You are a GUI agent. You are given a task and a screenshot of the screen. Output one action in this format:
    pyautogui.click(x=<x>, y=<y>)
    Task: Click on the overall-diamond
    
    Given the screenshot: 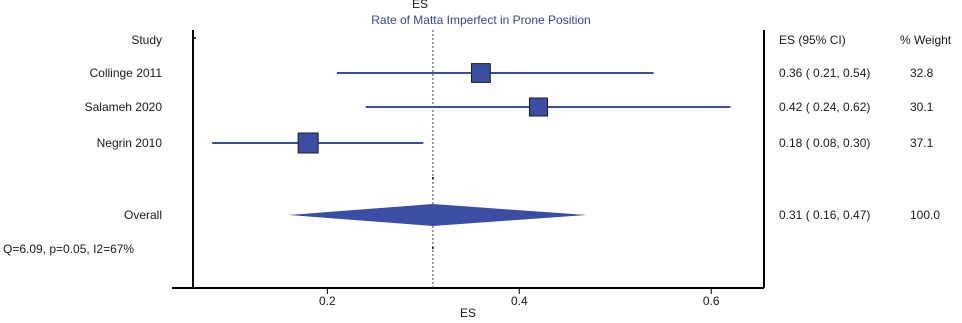 What is the action you would take?
    pyautogui.click(x=437, y=215)
    